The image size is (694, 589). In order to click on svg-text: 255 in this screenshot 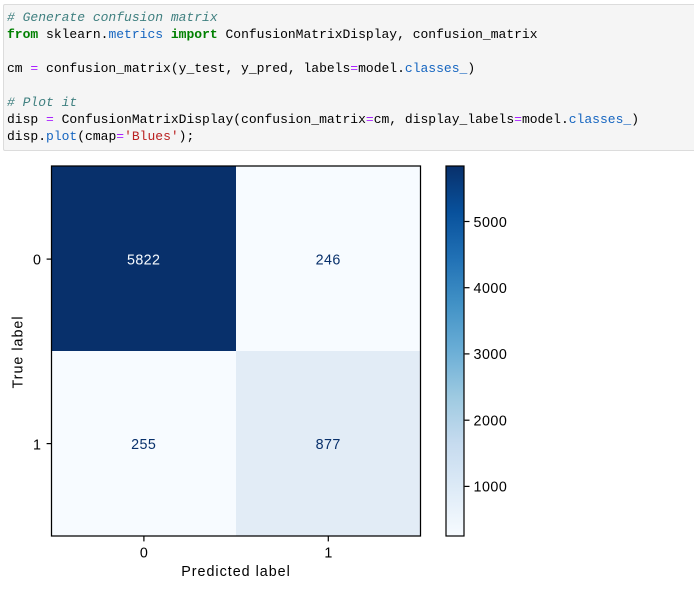, I will do `click(143, 445)`.